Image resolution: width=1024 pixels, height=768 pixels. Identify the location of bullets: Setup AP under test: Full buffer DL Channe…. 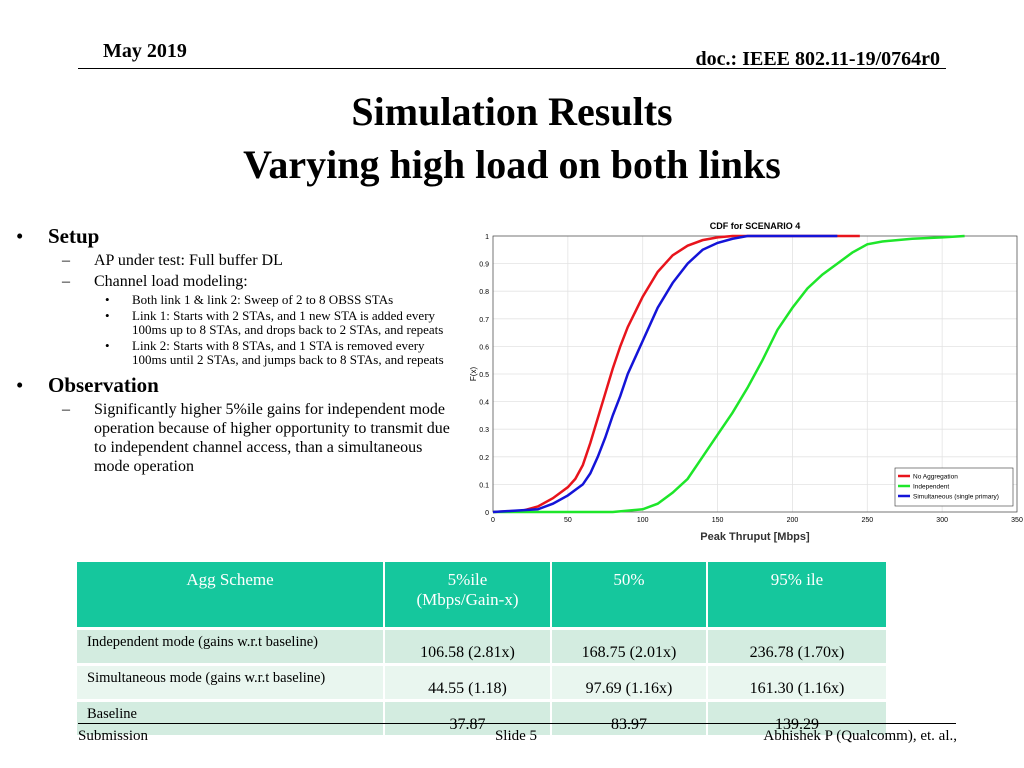
(227, 350).